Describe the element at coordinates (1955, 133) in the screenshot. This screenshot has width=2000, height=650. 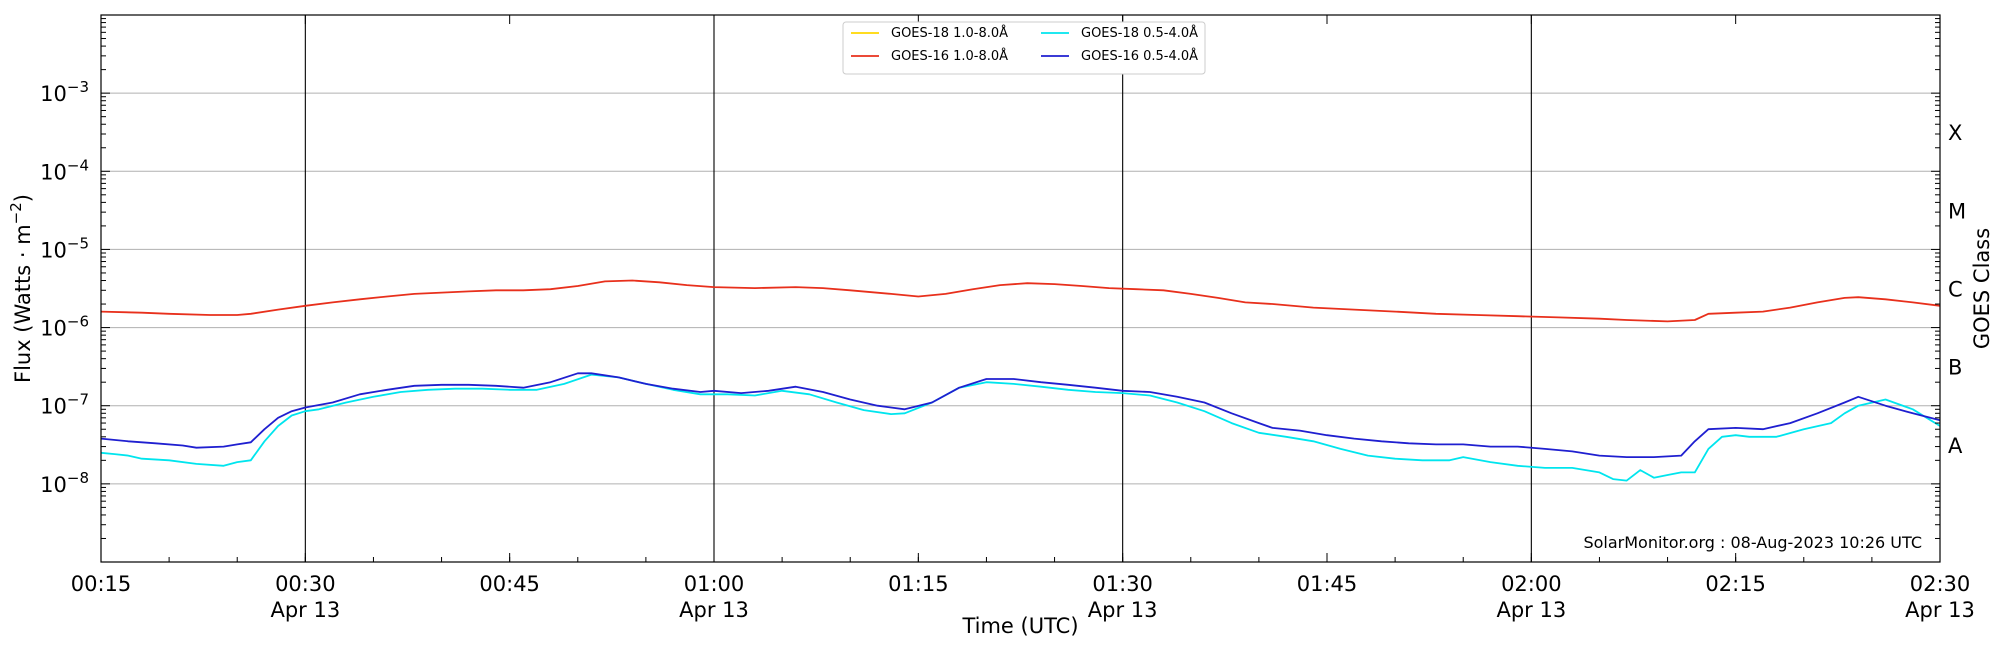
I see `goes-class-label: X` at that location.